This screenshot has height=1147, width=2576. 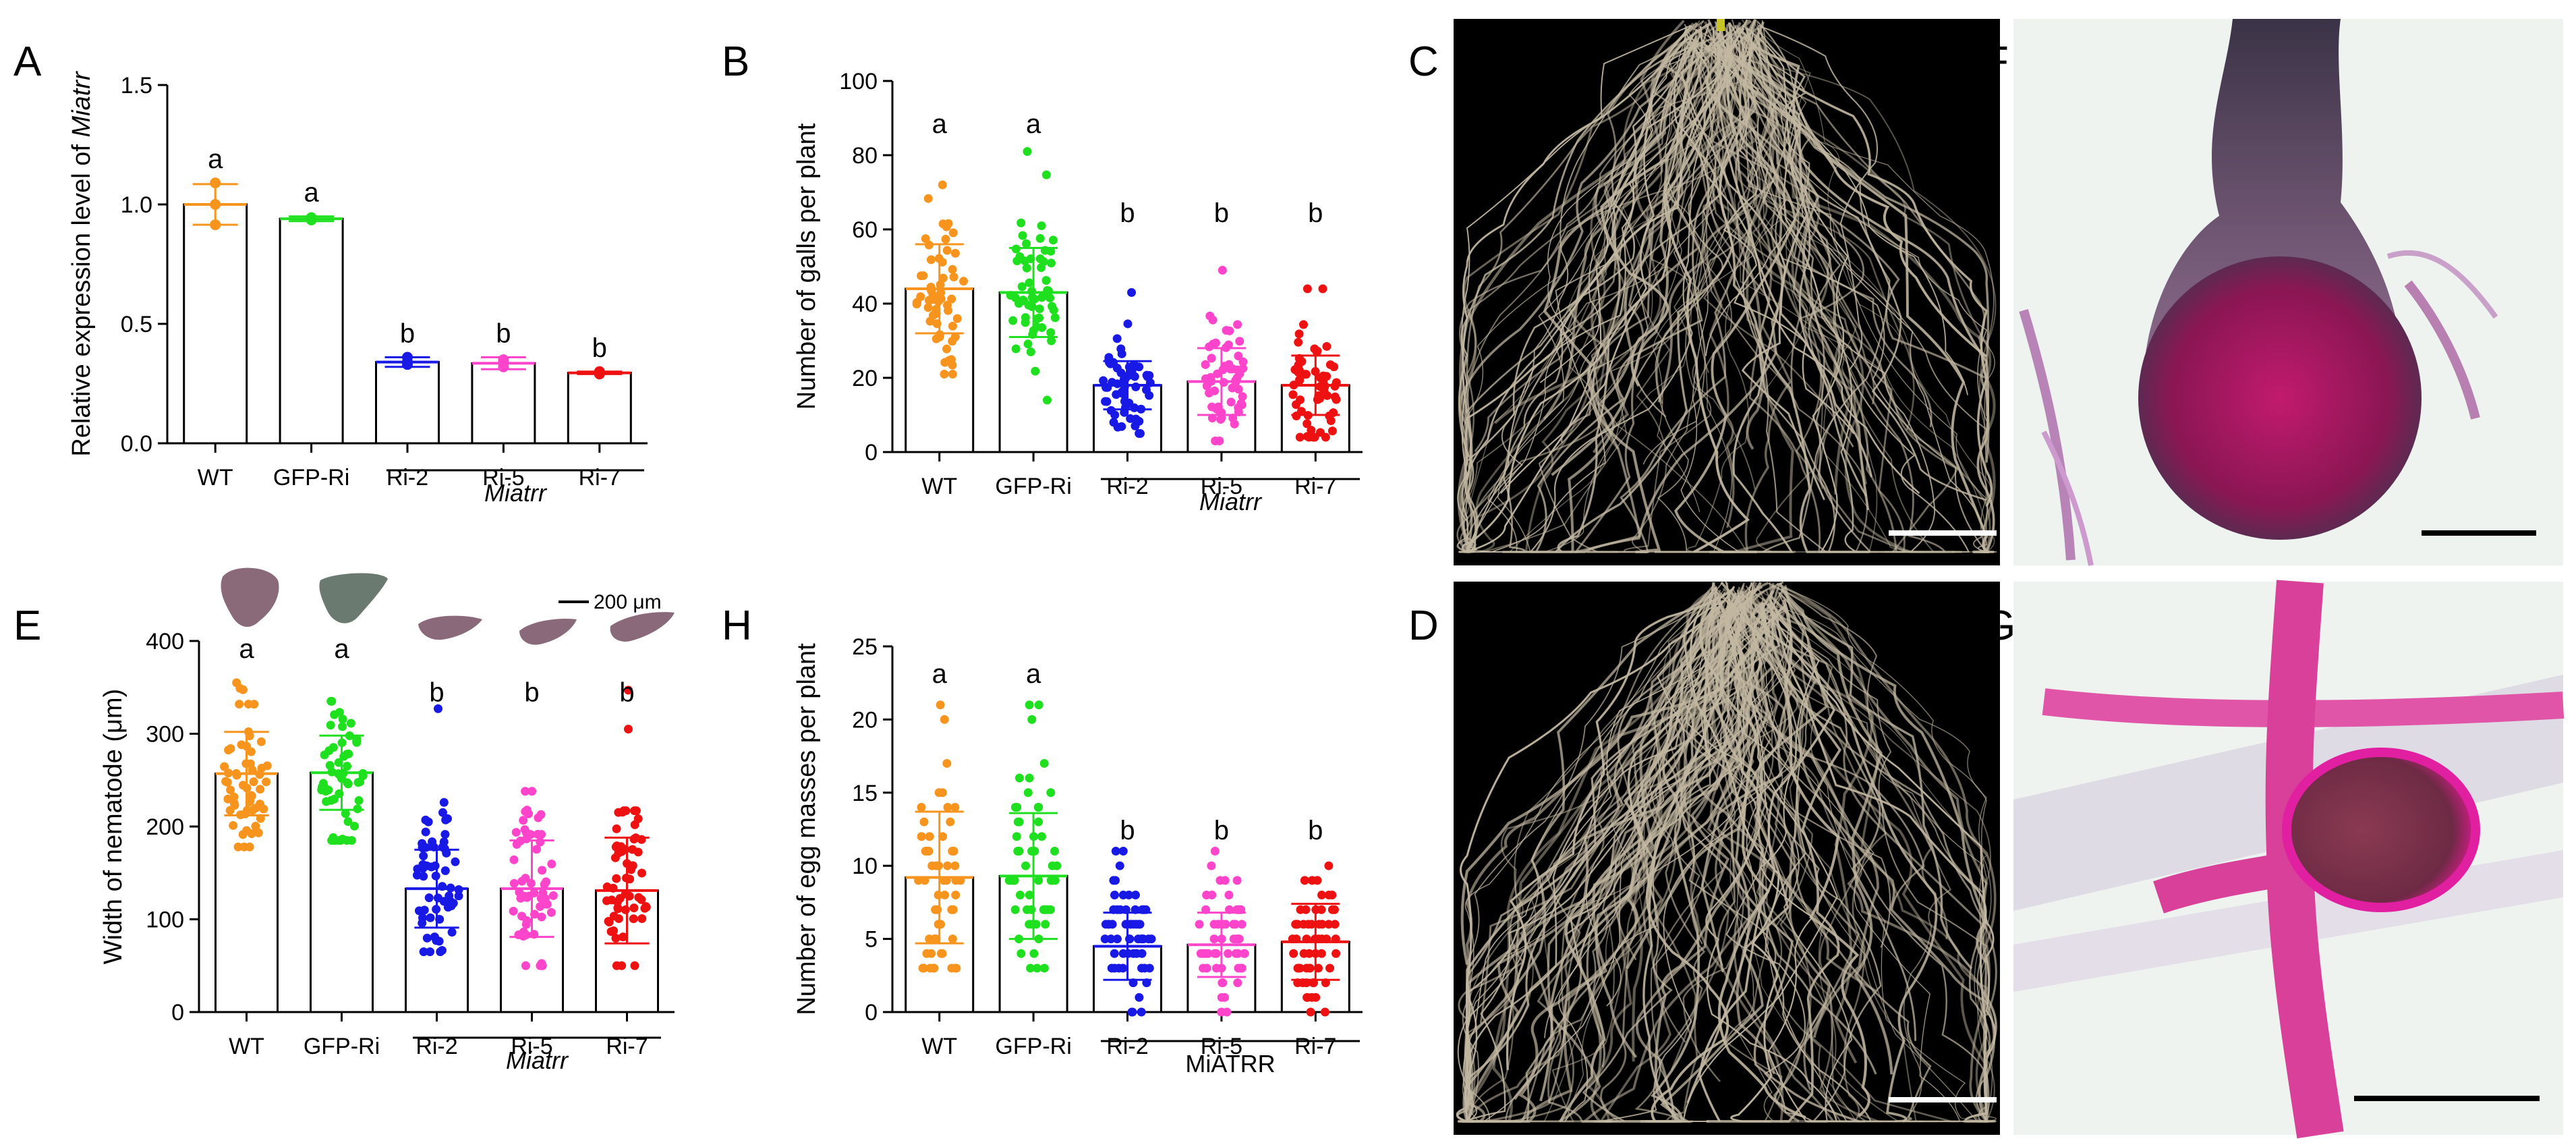 I want to click on photo-g-stained-gall, so click(x=2289, y=859).